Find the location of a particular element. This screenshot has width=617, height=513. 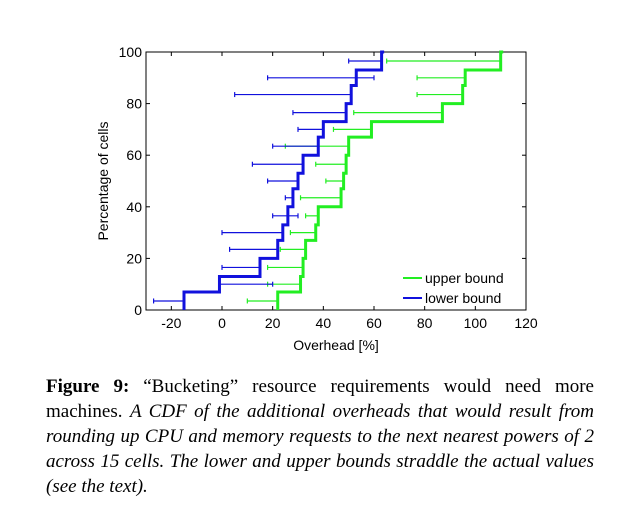

x-tick-label: 120 is located at coordinates (526, 323).